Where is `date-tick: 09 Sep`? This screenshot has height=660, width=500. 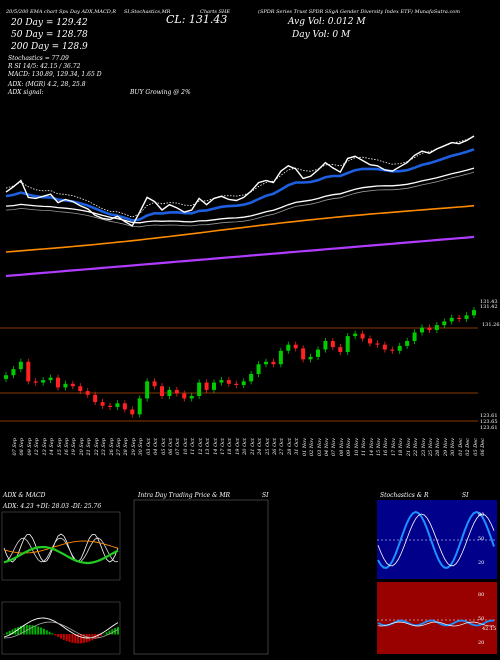
date-tick: 09 Sep is located at coordinates (29, 447).